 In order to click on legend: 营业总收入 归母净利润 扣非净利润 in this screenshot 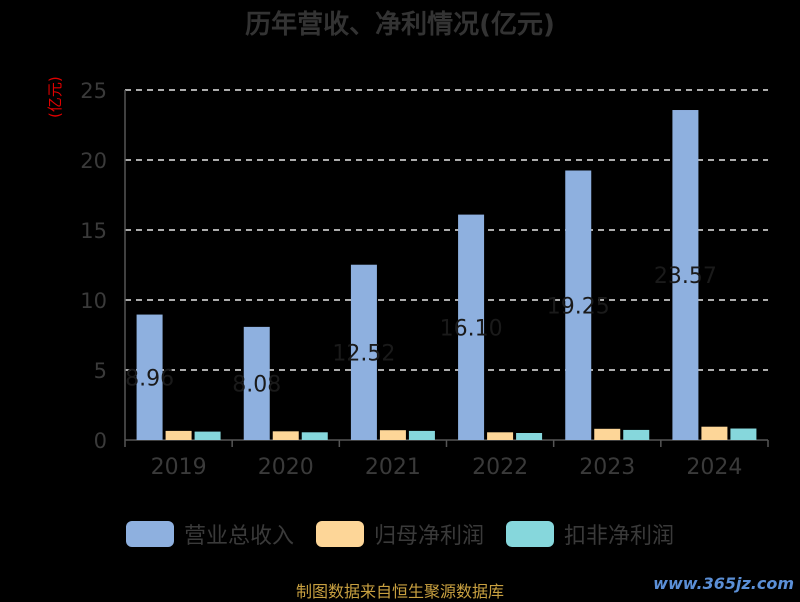, I will do `click(400, 534)`.